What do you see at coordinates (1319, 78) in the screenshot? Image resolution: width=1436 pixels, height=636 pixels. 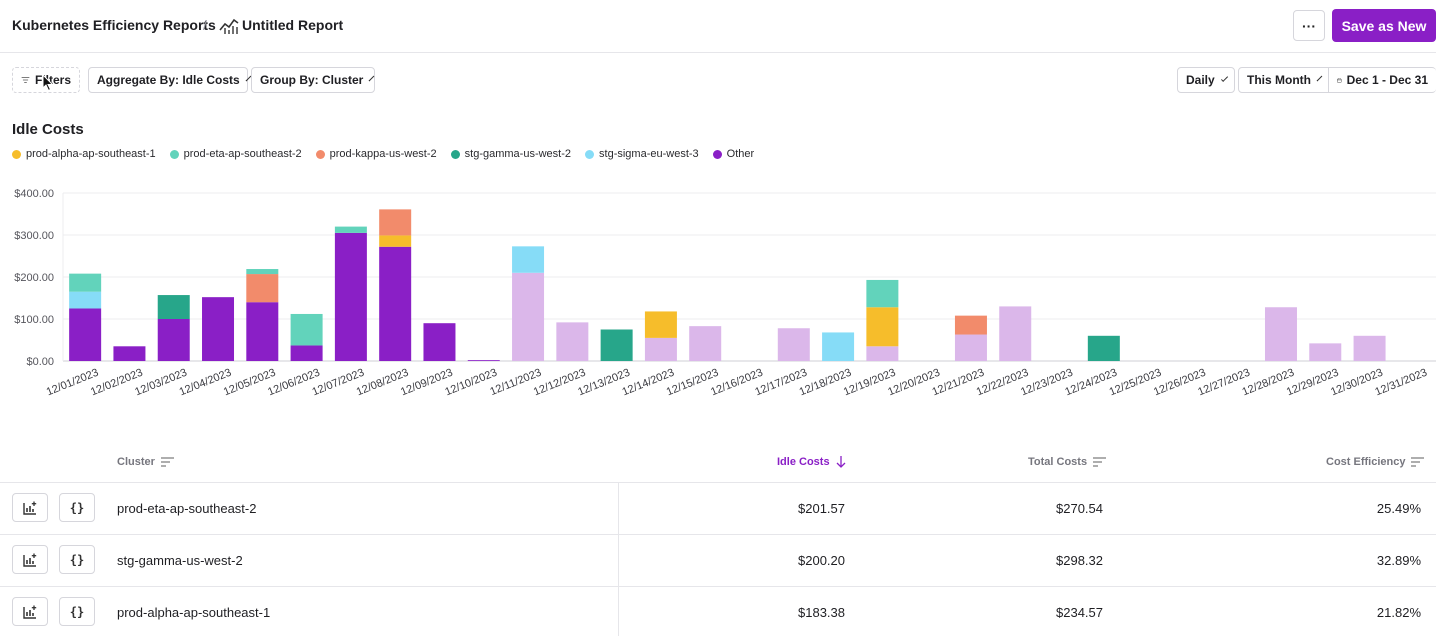 I see `chevron-down-icon` at bounding box center [1319, 78].